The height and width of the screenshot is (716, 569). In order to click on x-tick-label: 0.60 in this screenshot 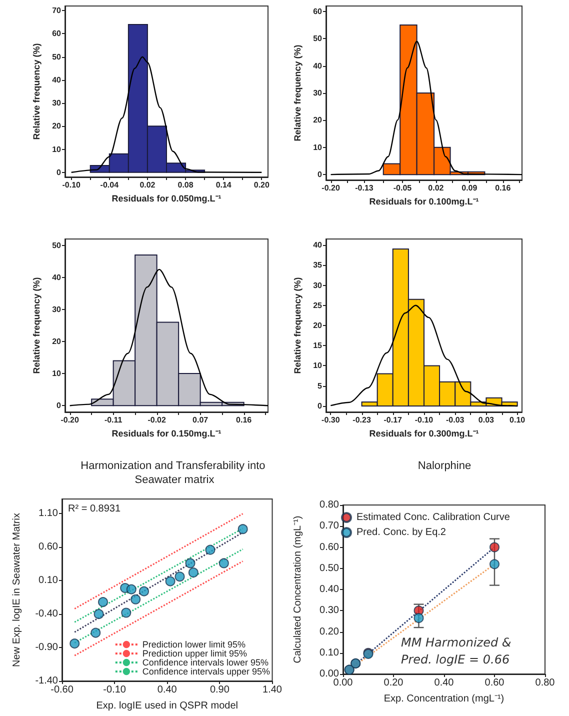, I will do `click(494, 683)`.